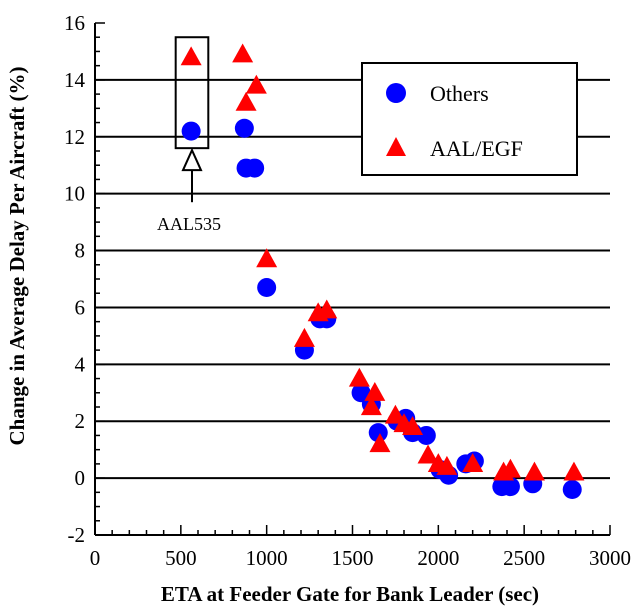  I want to click on annotation-arrow-head, so click(192, 159).